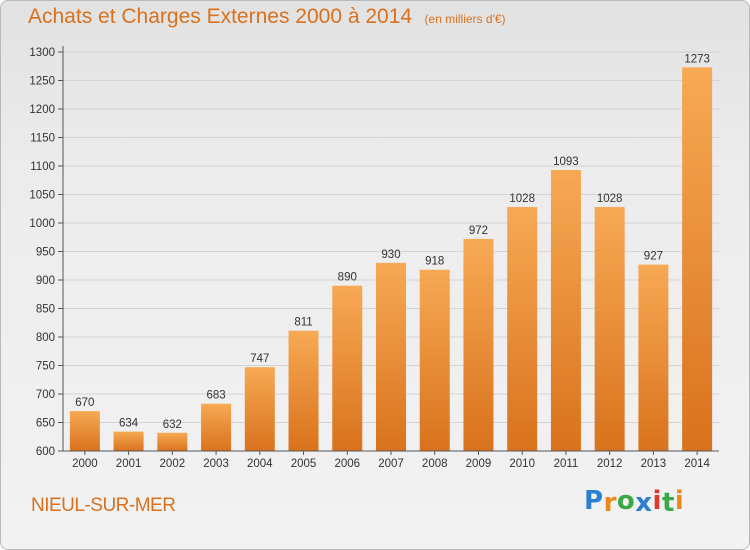 This screenshot has height=550, width=750. I want to click on value-label-2004: 747, so click(259, 359).